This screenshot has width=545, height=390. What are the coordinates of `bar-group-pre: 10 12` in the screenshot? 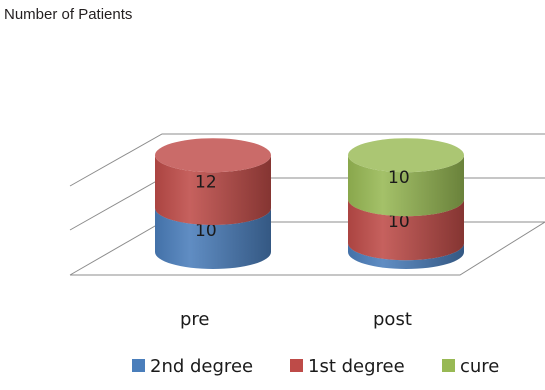 It's located at (213, 203).